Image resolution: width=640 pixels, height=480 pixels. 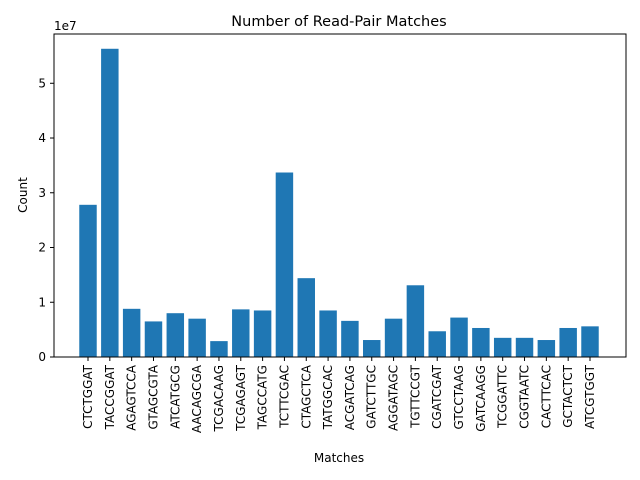 I want to click on x-tick-label: CTAGCTCA, so click(x=306, y=396).